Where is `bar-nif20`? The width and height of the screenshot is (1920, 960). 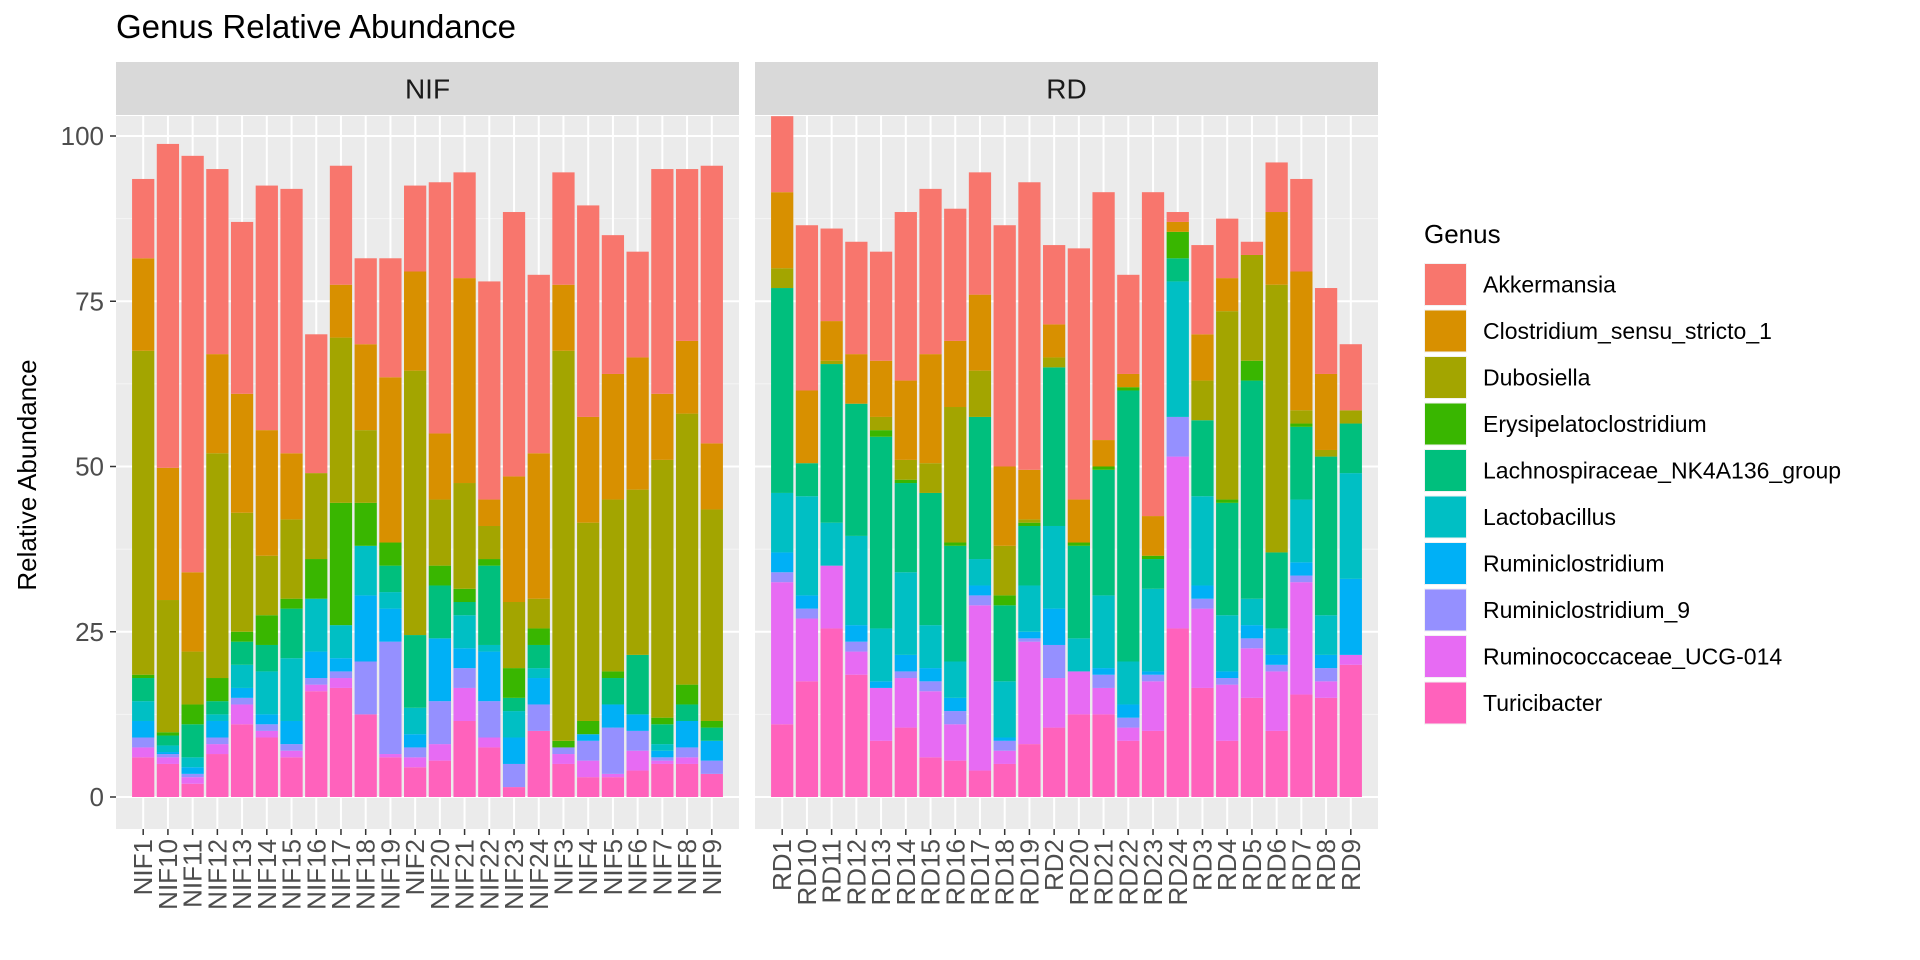 bar-nif20 is located at coordinates (439, 489).